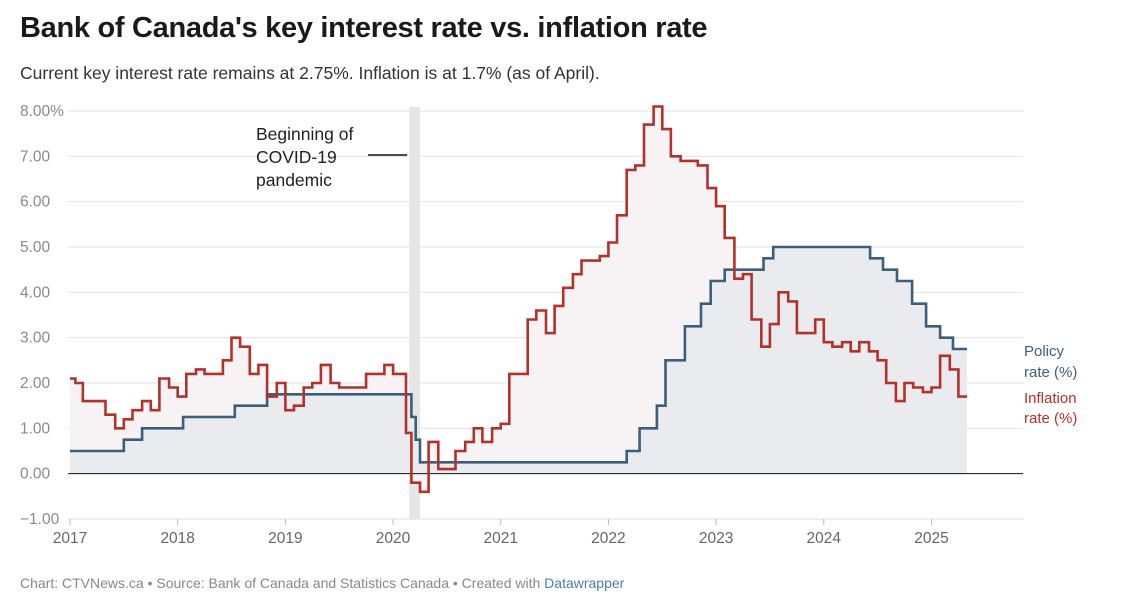  What do you see at coordinates (1050, 418) in the screenshot?
I see `series-label-inflation: rate (%)` at bounding box center [1050, 418].